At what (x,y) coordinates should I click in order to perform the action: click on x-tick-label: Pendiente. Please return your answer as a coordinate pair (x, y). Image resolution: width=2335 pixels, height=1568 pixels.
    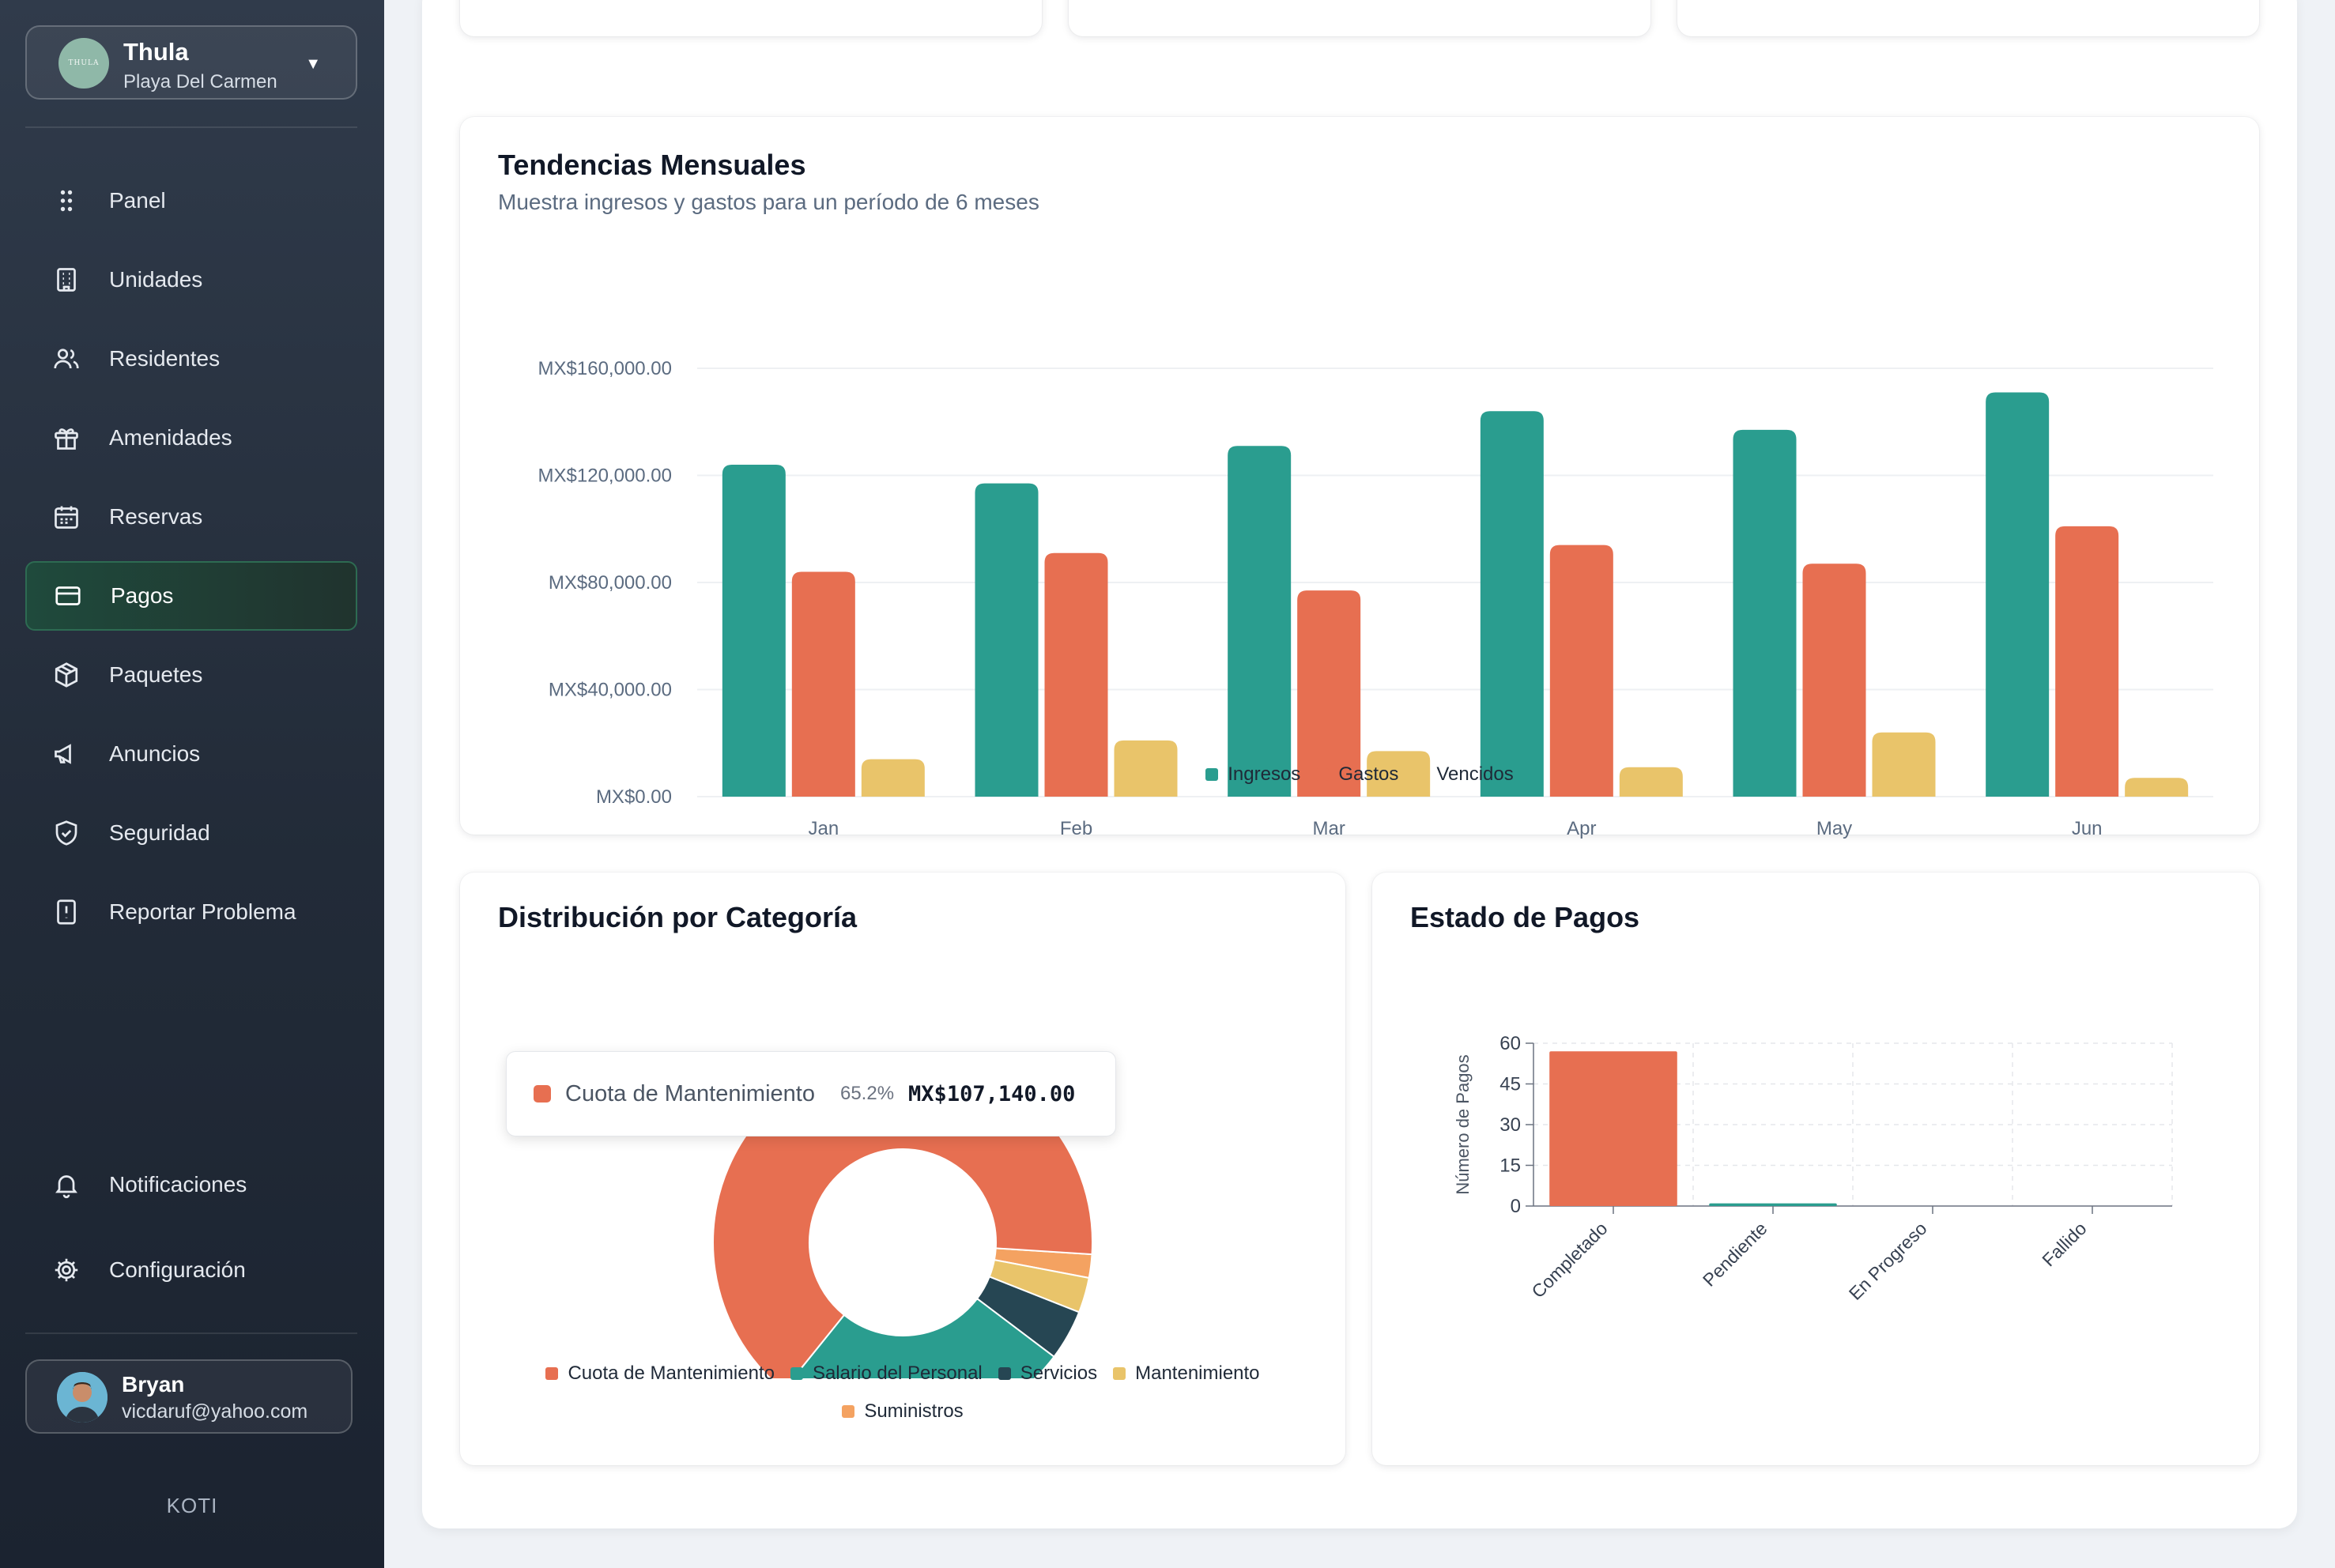
    Looking at the image, I should click on (1735, 1254).